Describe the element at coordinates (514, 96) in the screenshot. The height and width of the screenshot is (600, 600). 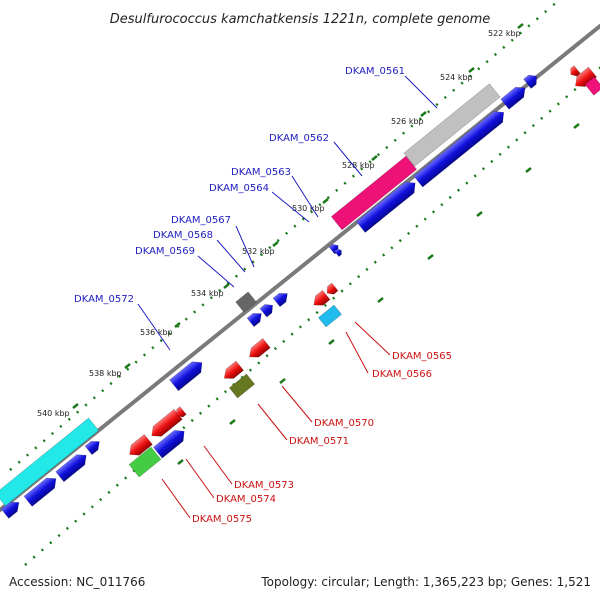
I see `gene-dkam-0561b` at that location.